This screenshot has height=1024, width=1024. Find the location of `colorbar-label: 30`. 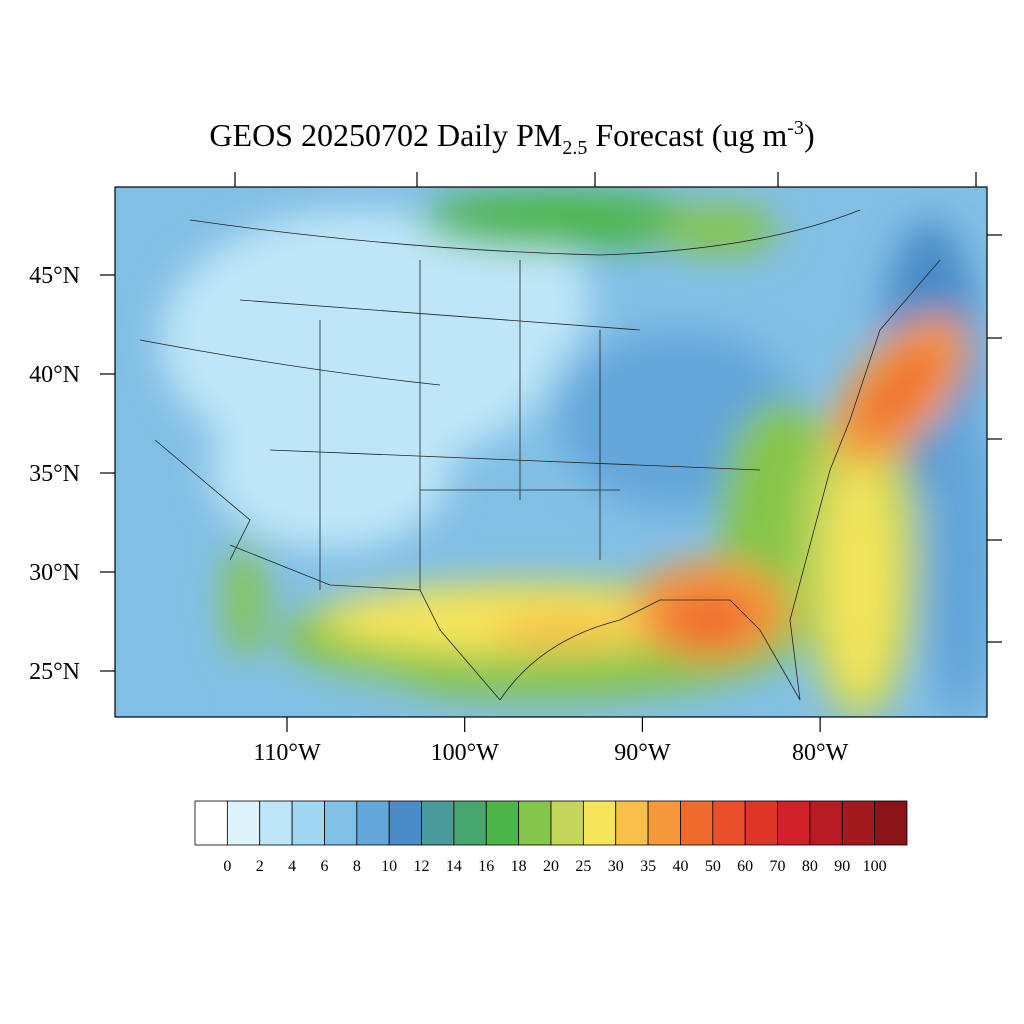

colorbar-label: 30 is located at coordinates (616, 866).